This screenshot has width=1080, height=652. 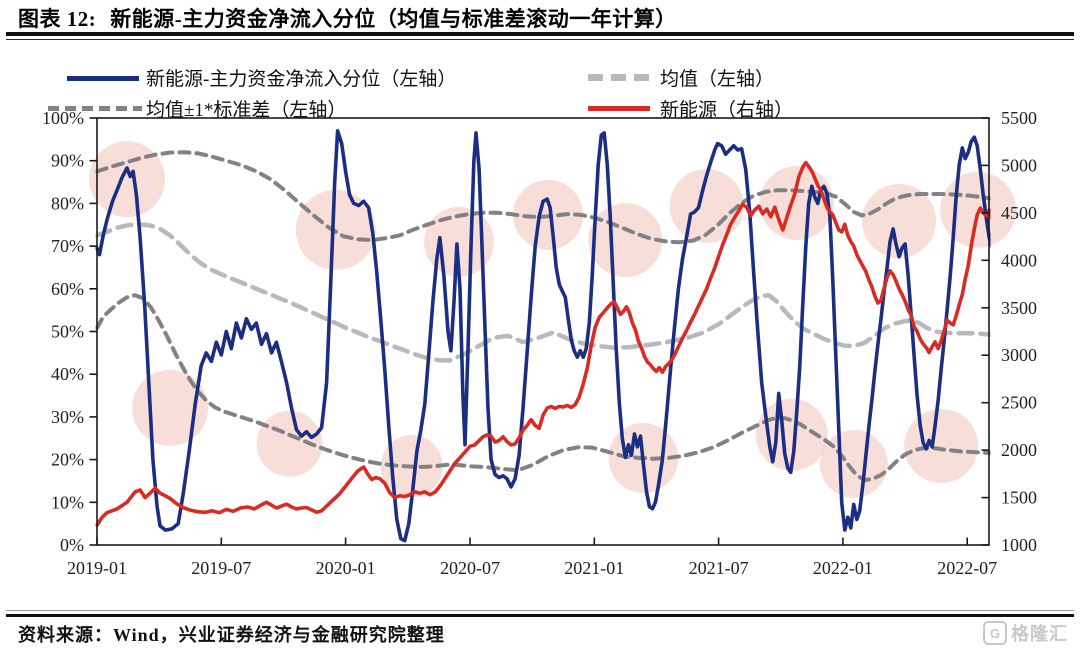 I want to click on y-right-tick-label: 5000, so click(x=1019, y=165).